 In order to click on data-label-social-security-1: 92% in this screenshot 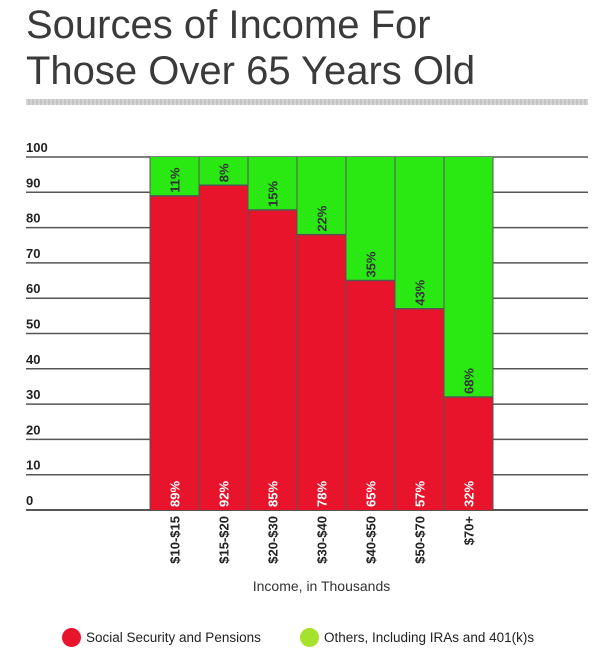, I will do `click(224, 494)`.